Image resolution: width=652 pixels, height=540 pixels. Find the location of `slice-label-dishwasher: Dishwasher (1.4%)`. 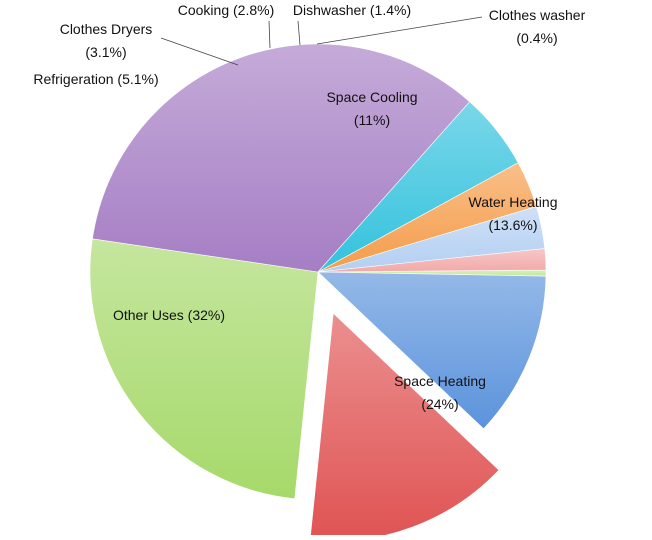

slice-label-dishwasher: Dishwasher (1.4%) is located at coordinates (352, 10).